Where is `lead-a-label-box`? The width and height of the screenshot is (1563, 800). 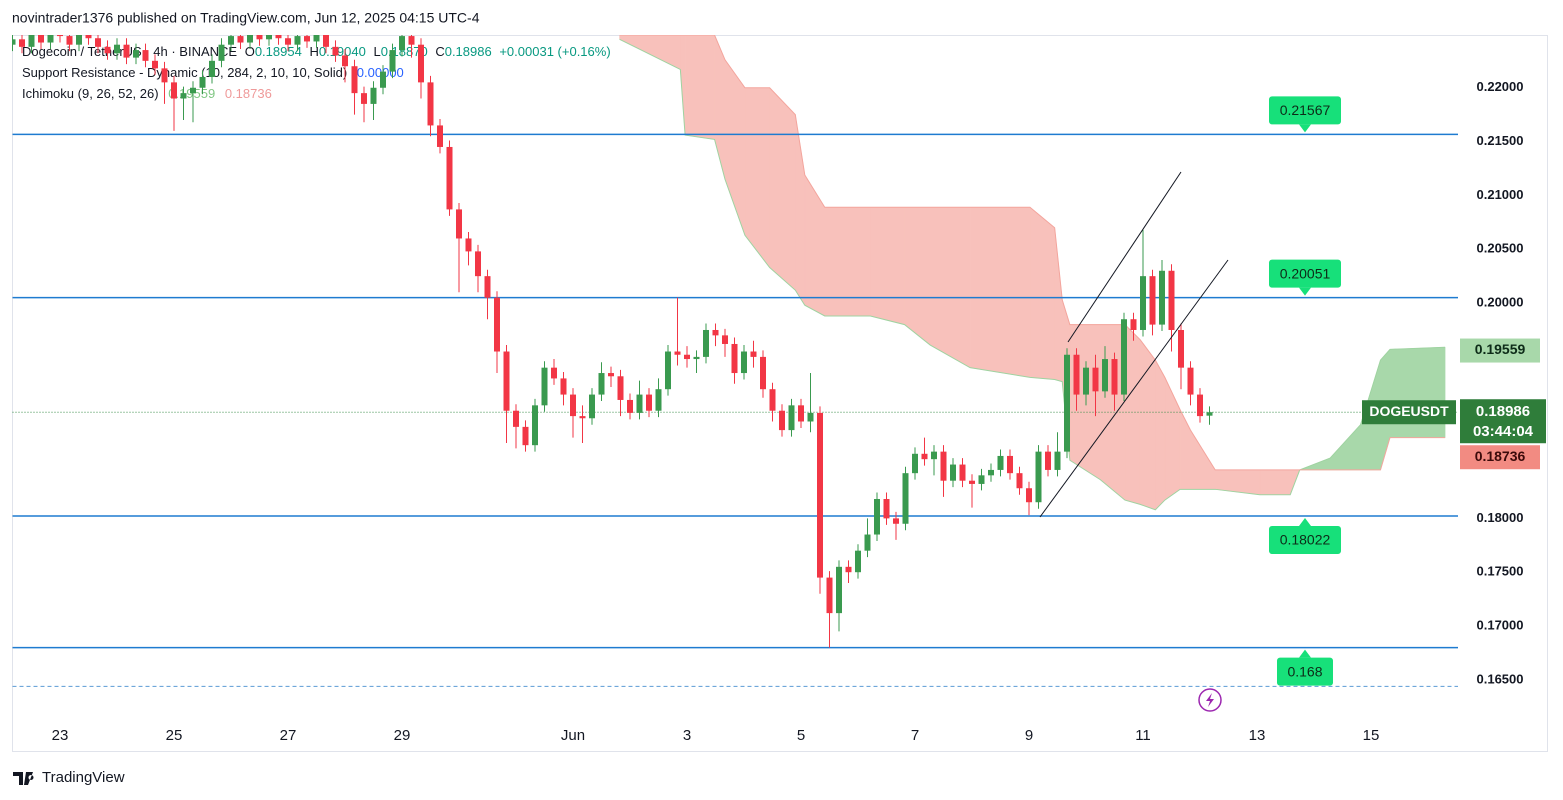
lead-a-label-box is located at coordinates (1500, 350).